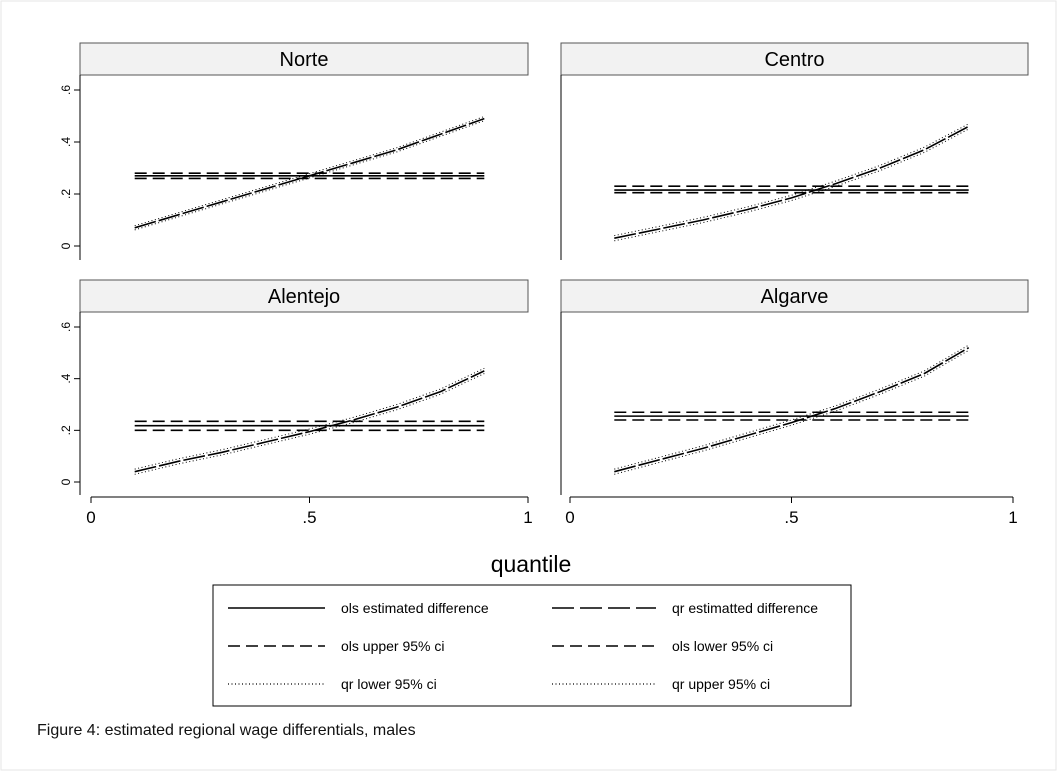  Describe the element at coordinates (795, 297) in the screenshot. I see `panel-title: Algarve` at that location.